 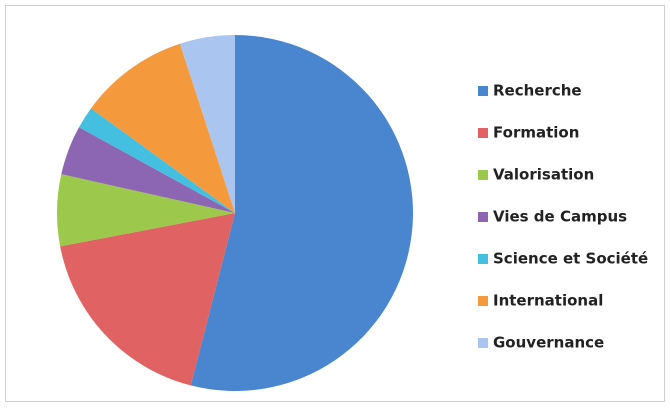 What do you see at coordinates (570, 259) in the screenshot?
I see `legend-label: Science et Société` at bounding box center [570, 259].